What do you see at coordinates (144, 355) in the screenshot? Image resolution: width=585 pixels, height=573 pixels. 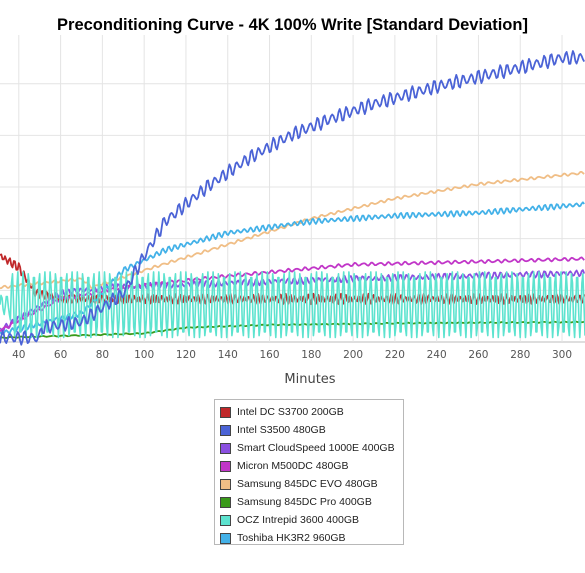 I see `x-tick-label: 100` at bounding box center [144, 355].